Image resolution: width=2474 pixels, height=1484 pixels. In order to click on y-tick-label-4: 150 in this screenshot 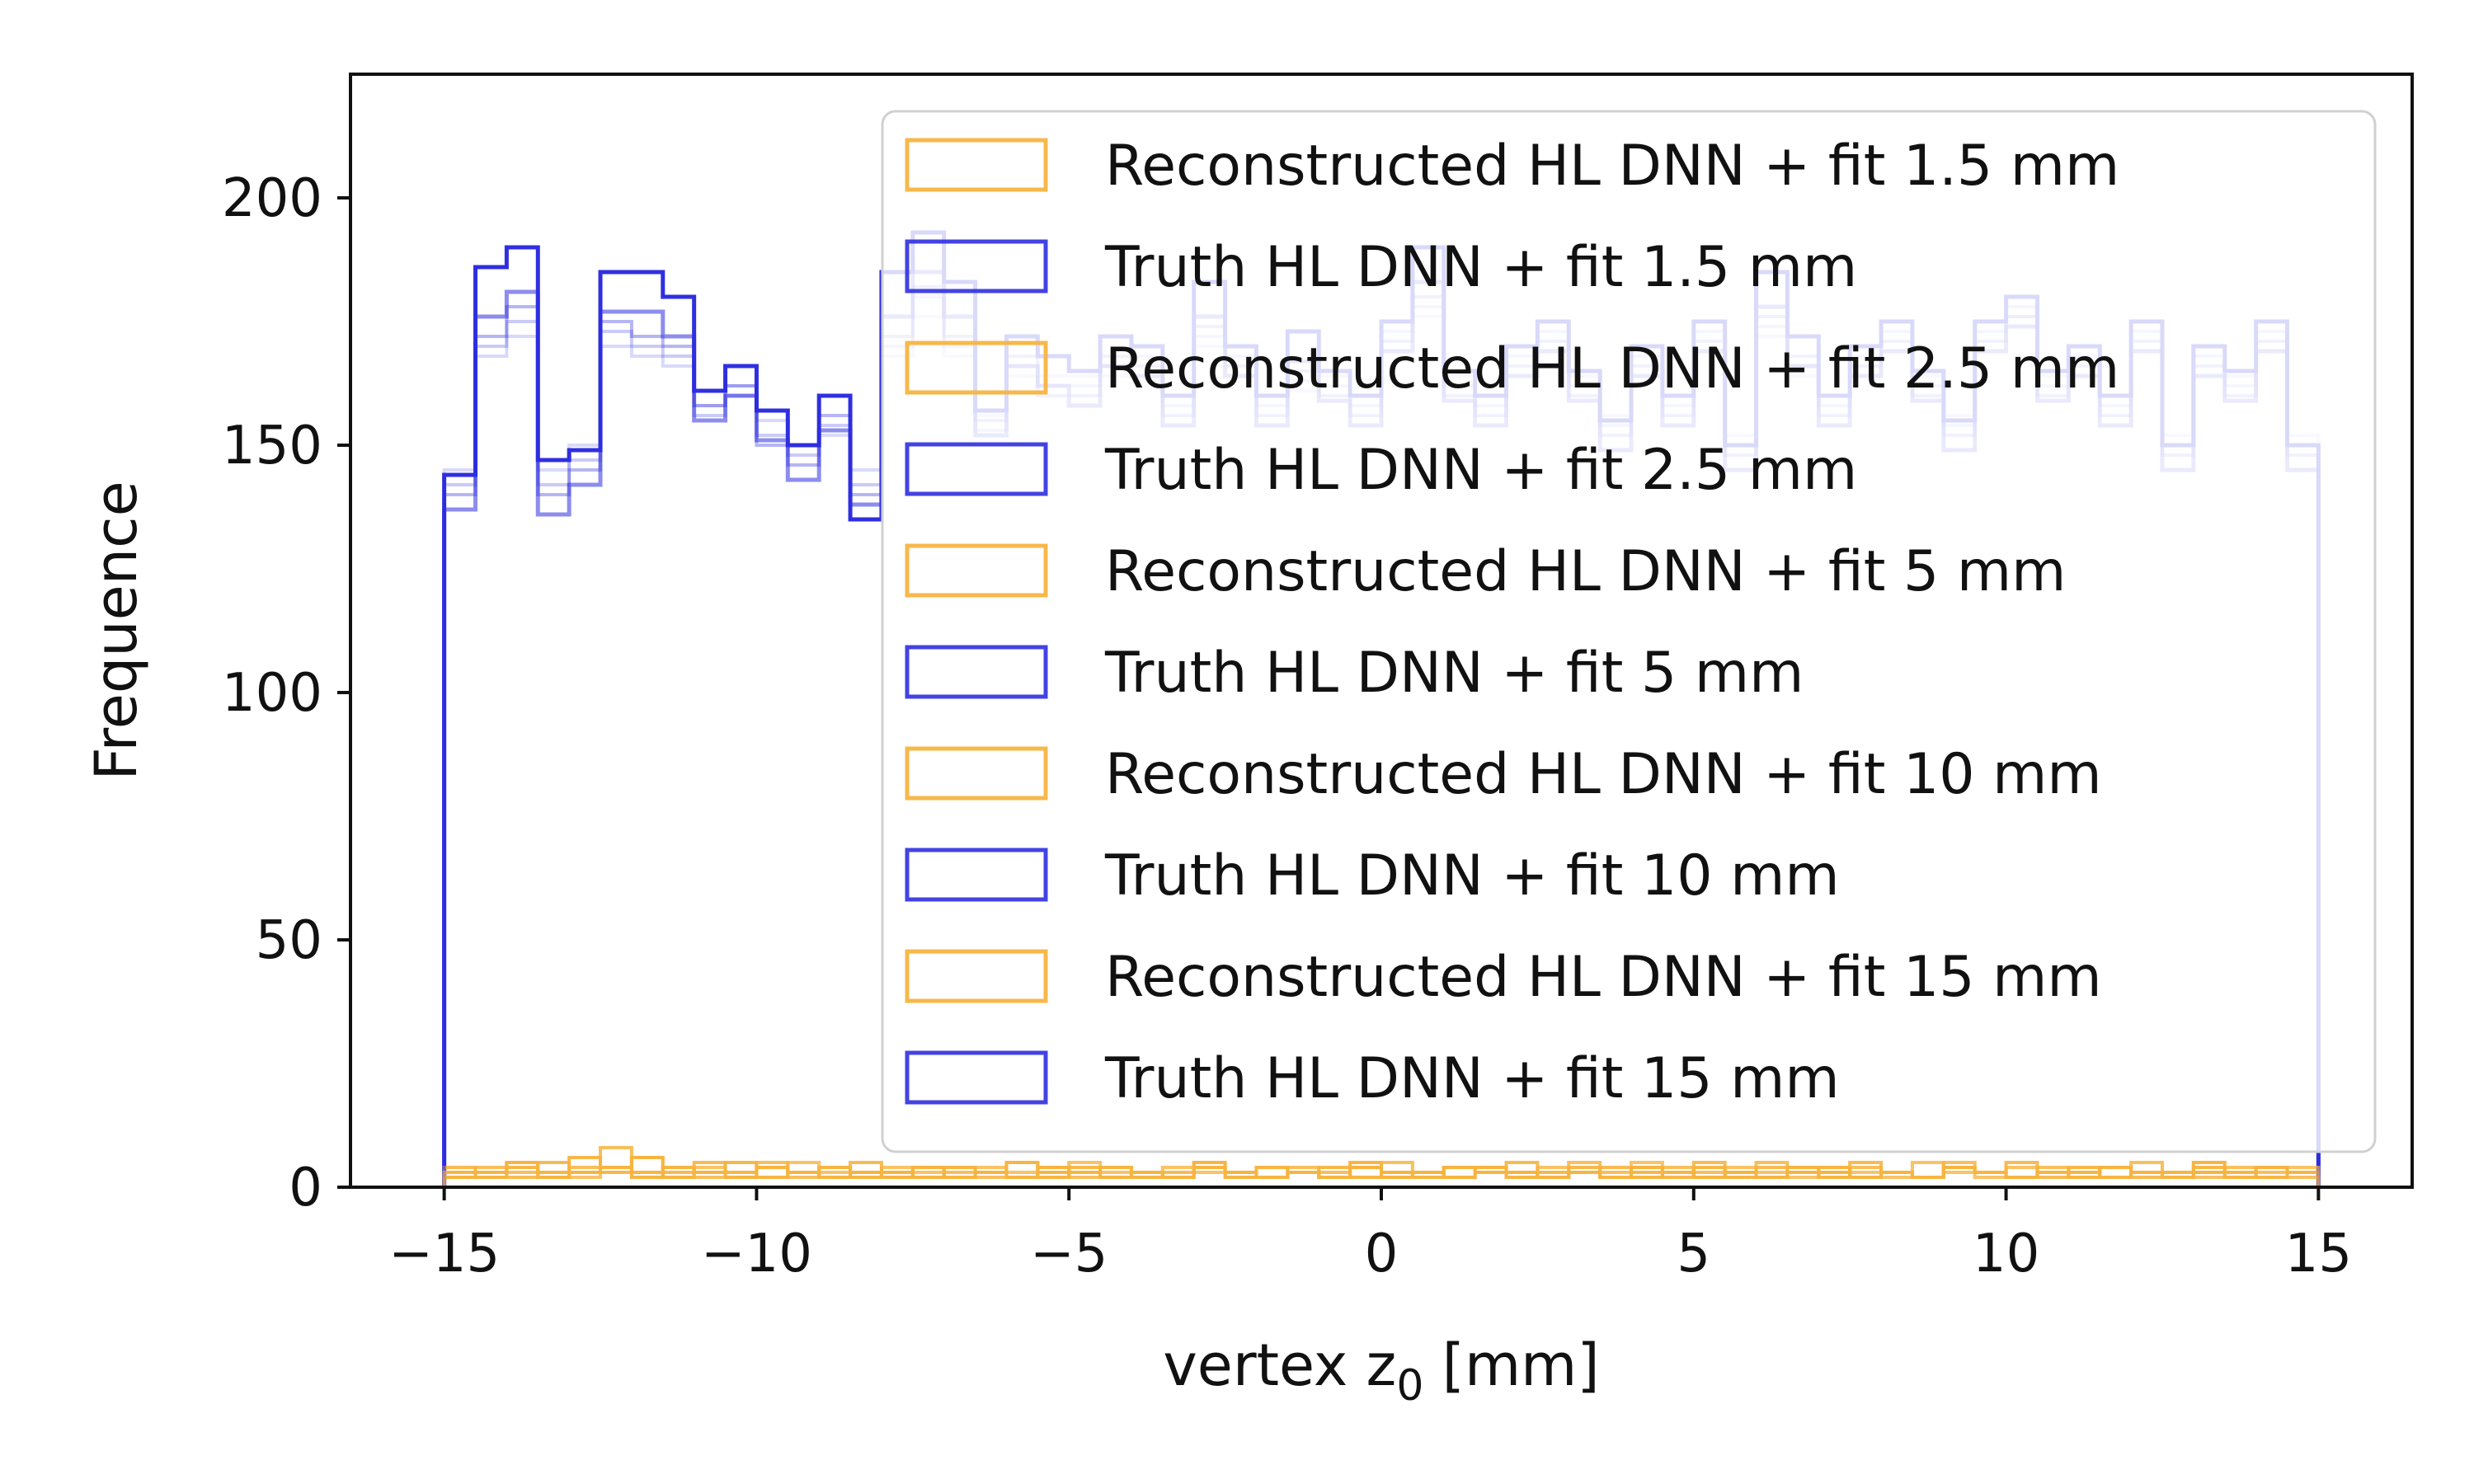, I will do `click(272, 446)`.